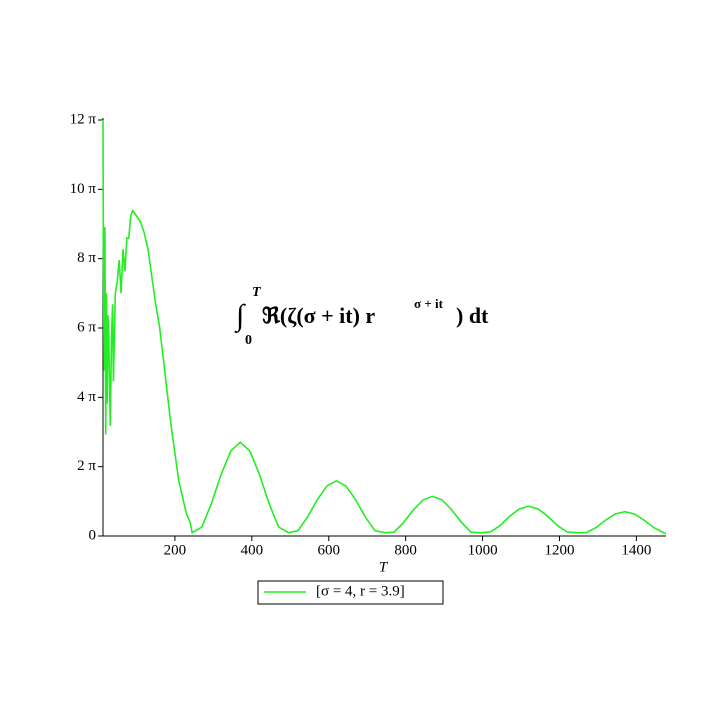 Image resolution: width=720 pixels, height=720 pixels. I want to click on integrand: ℜ(ζ(σ + it) r, so click(318, 315).